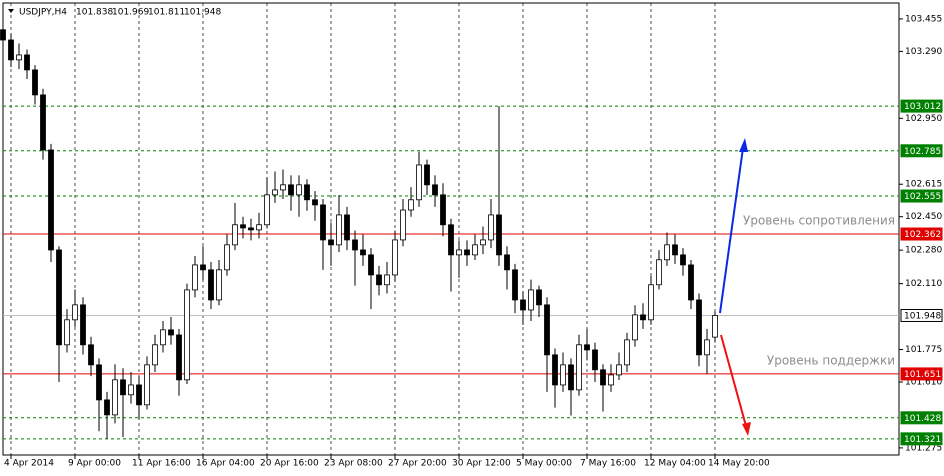  What do you see at coordinates (923, 119) in the screenshot?
I see `y-tick-label: 102.950` at bounding box center [923, 119].